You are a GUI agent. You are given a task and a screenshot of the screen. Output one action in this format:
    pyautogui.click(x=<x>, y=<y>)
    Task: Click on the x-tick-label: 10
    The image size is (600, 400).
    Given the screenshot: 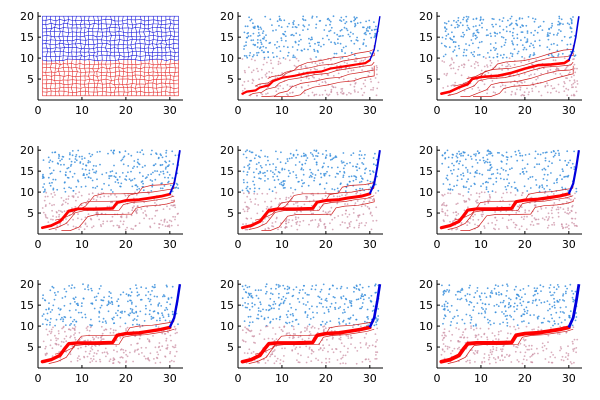 What is the action you would take?
    pyautogui.click(x=481, y=110)
    